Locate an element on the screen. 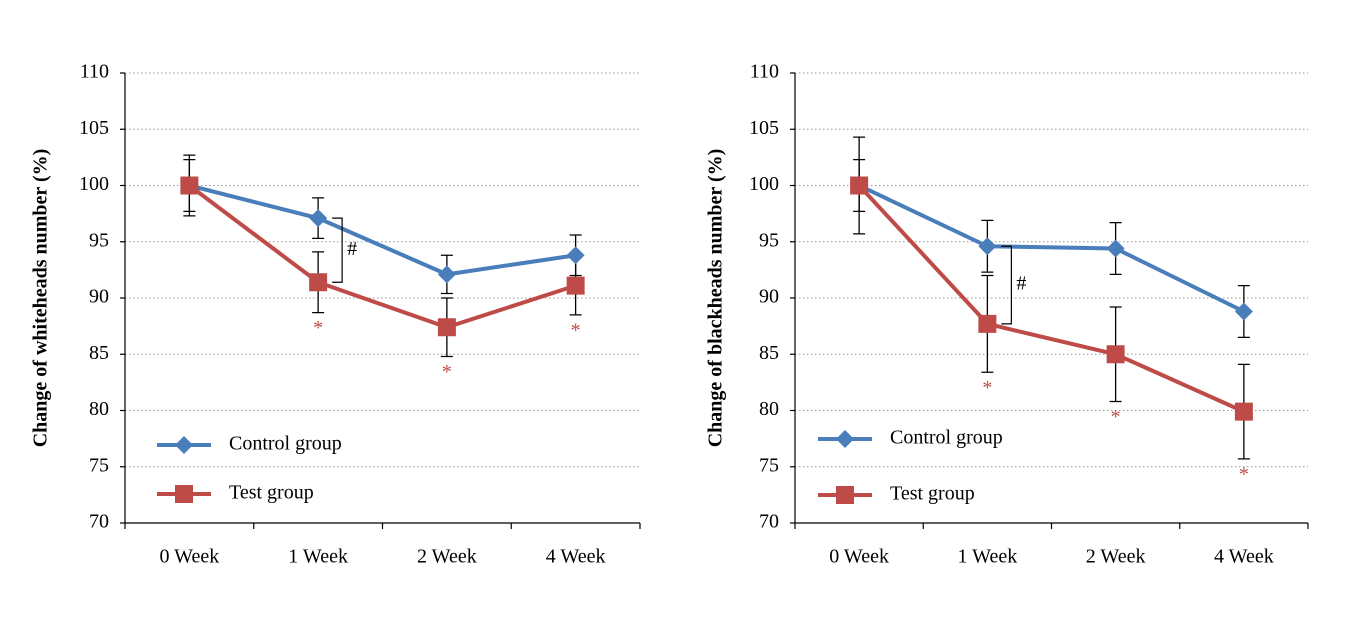 This screenshot has height=632, width=1366. y-axis-label: Change of whiteheads number (%) is located at coordinates (41, 298).